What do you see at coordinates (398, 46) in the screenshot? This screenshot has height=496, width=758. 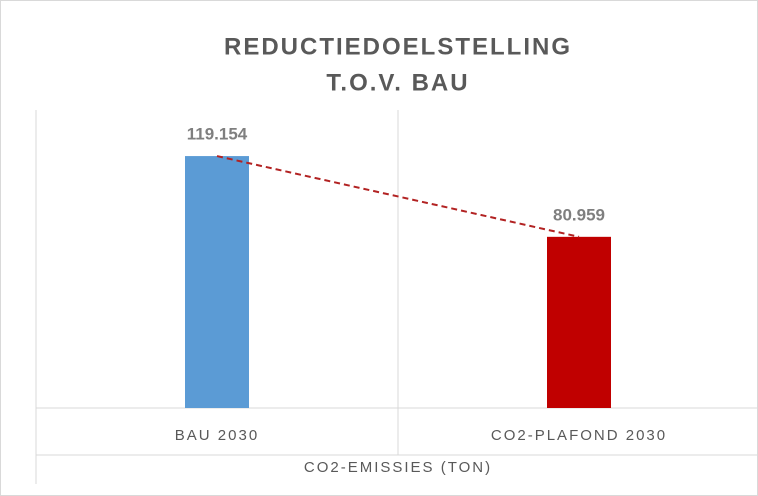 I see `chart-title: REDUCTIEDOELSTELLING` at bounding box center [398, 46].